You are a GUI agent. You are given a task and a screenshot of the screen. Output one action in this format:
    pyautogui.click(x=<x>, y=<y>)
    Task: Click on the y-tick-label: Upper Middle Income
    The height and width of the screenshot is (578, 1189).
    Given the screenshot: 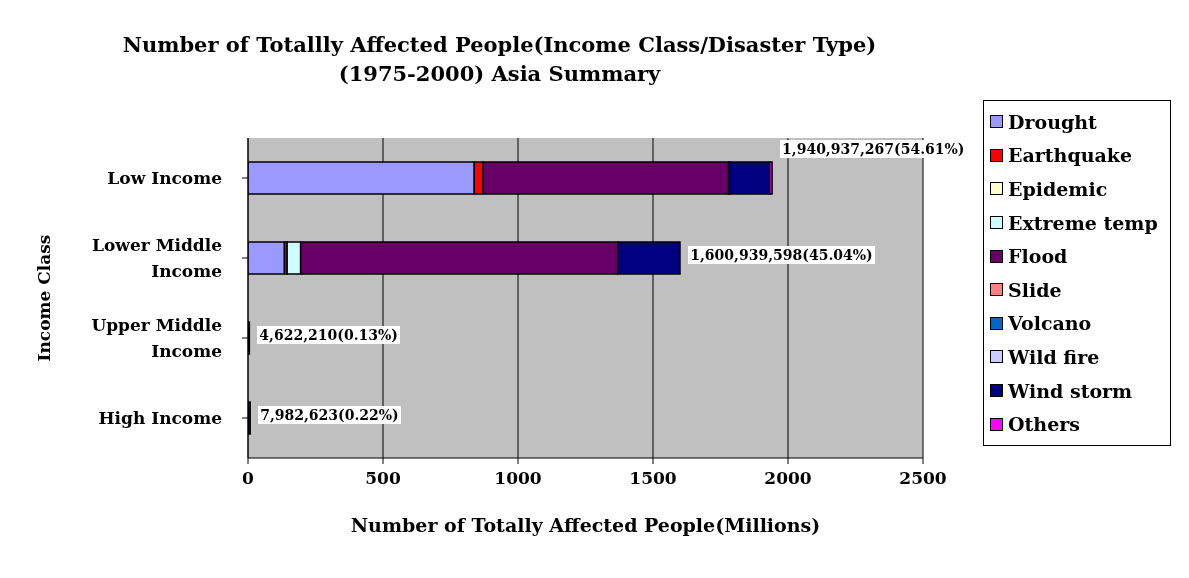 What is the action you would take?
    pyautogui.click(x=157, y=338)
    